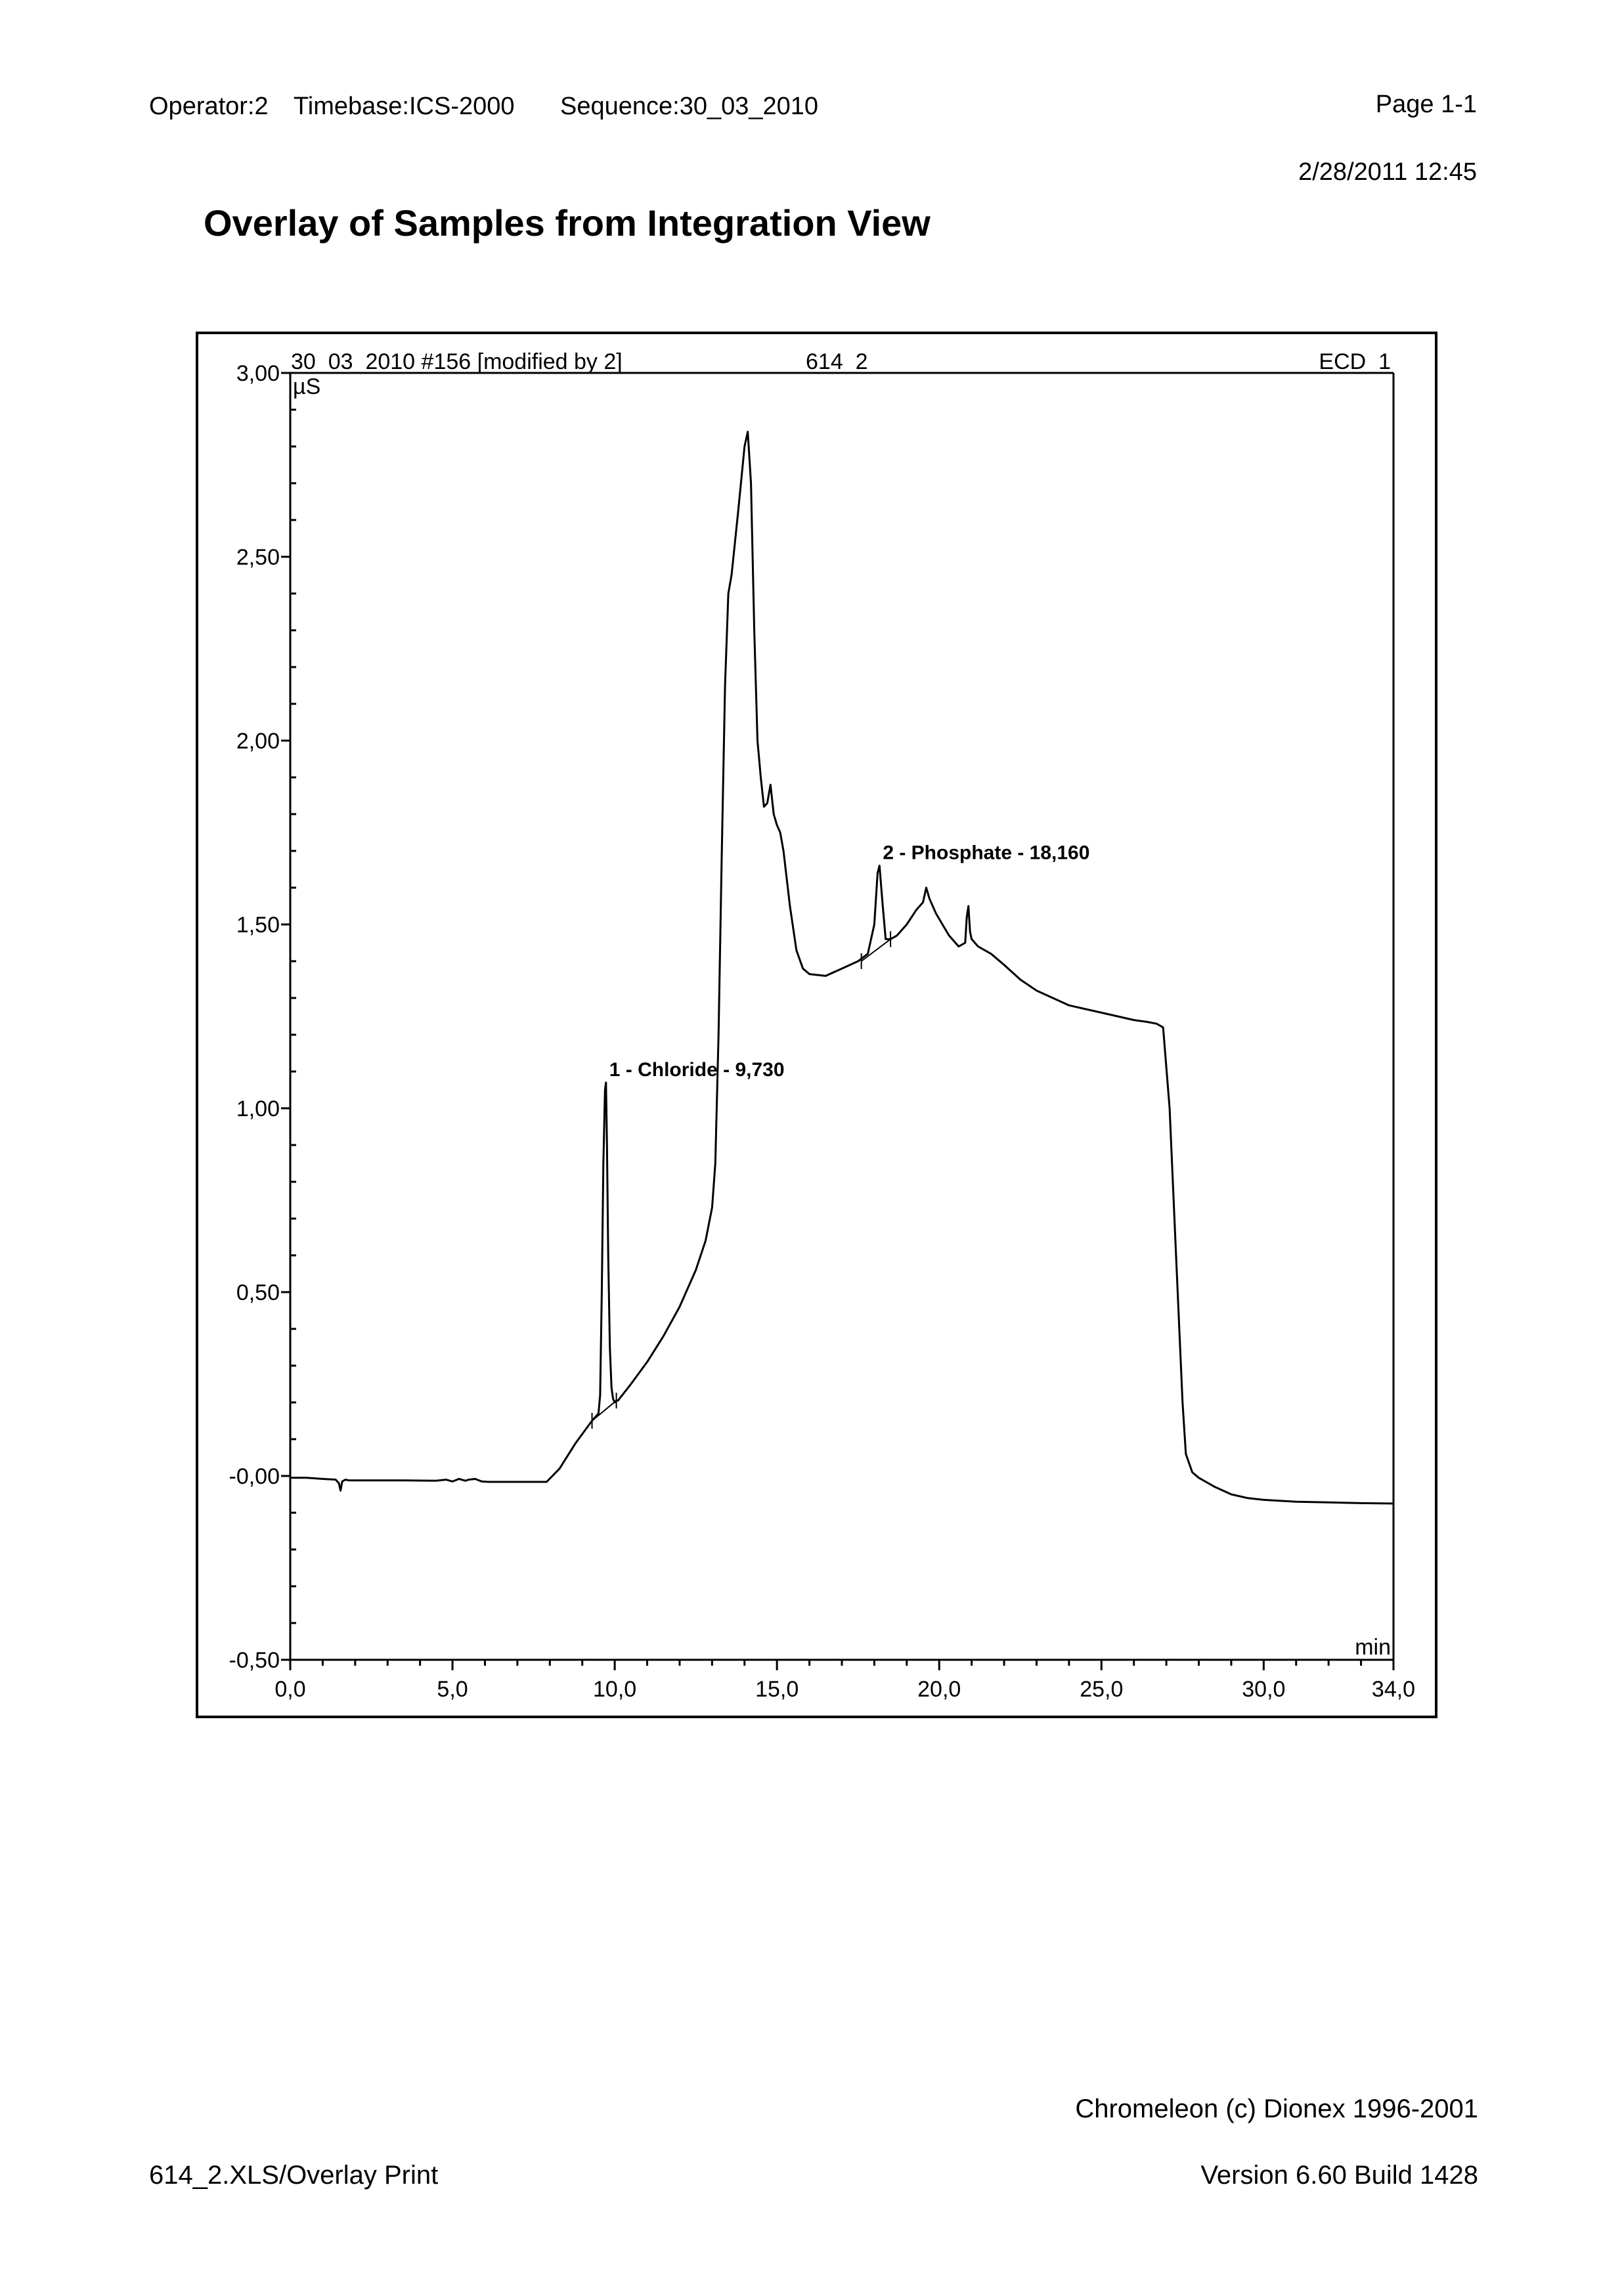 This screenshot has height=2296, width=1622. I want to click on peak-baseline, so click(876, 950).